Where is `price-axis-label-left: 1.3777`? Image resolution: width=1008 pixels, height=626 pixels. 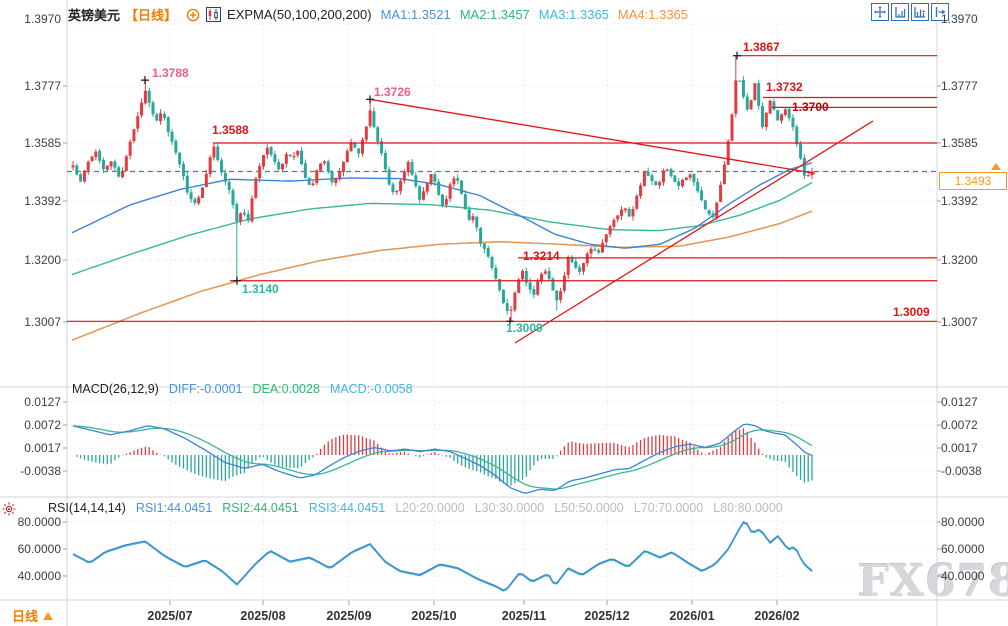
price-axis-label-left: 1.3777 is located at coordinates (42, 86).